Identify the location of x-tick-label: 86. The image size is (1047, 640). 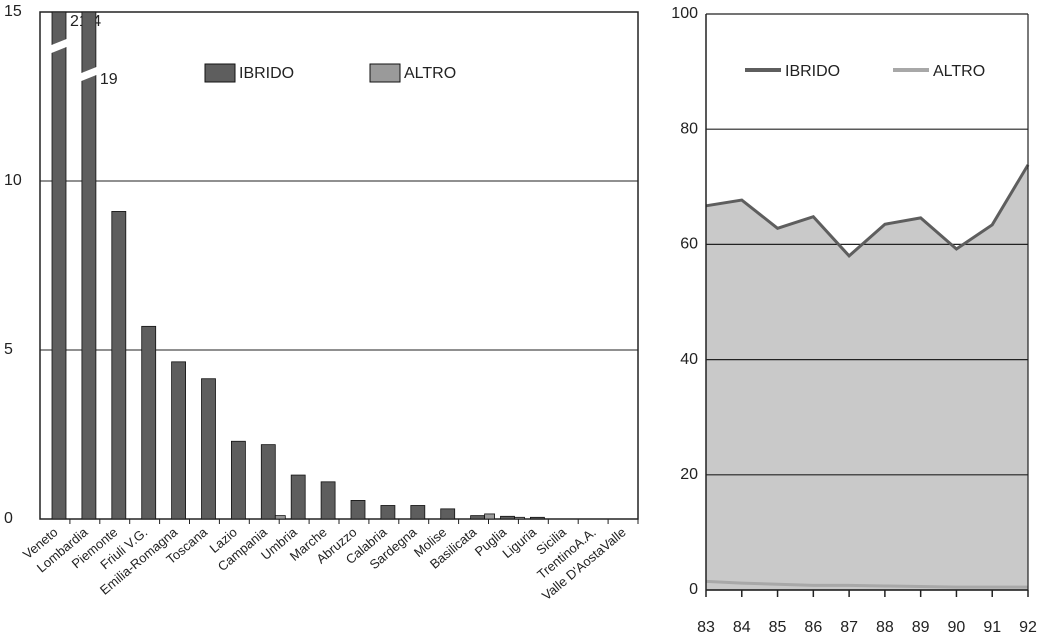
(813, 627).